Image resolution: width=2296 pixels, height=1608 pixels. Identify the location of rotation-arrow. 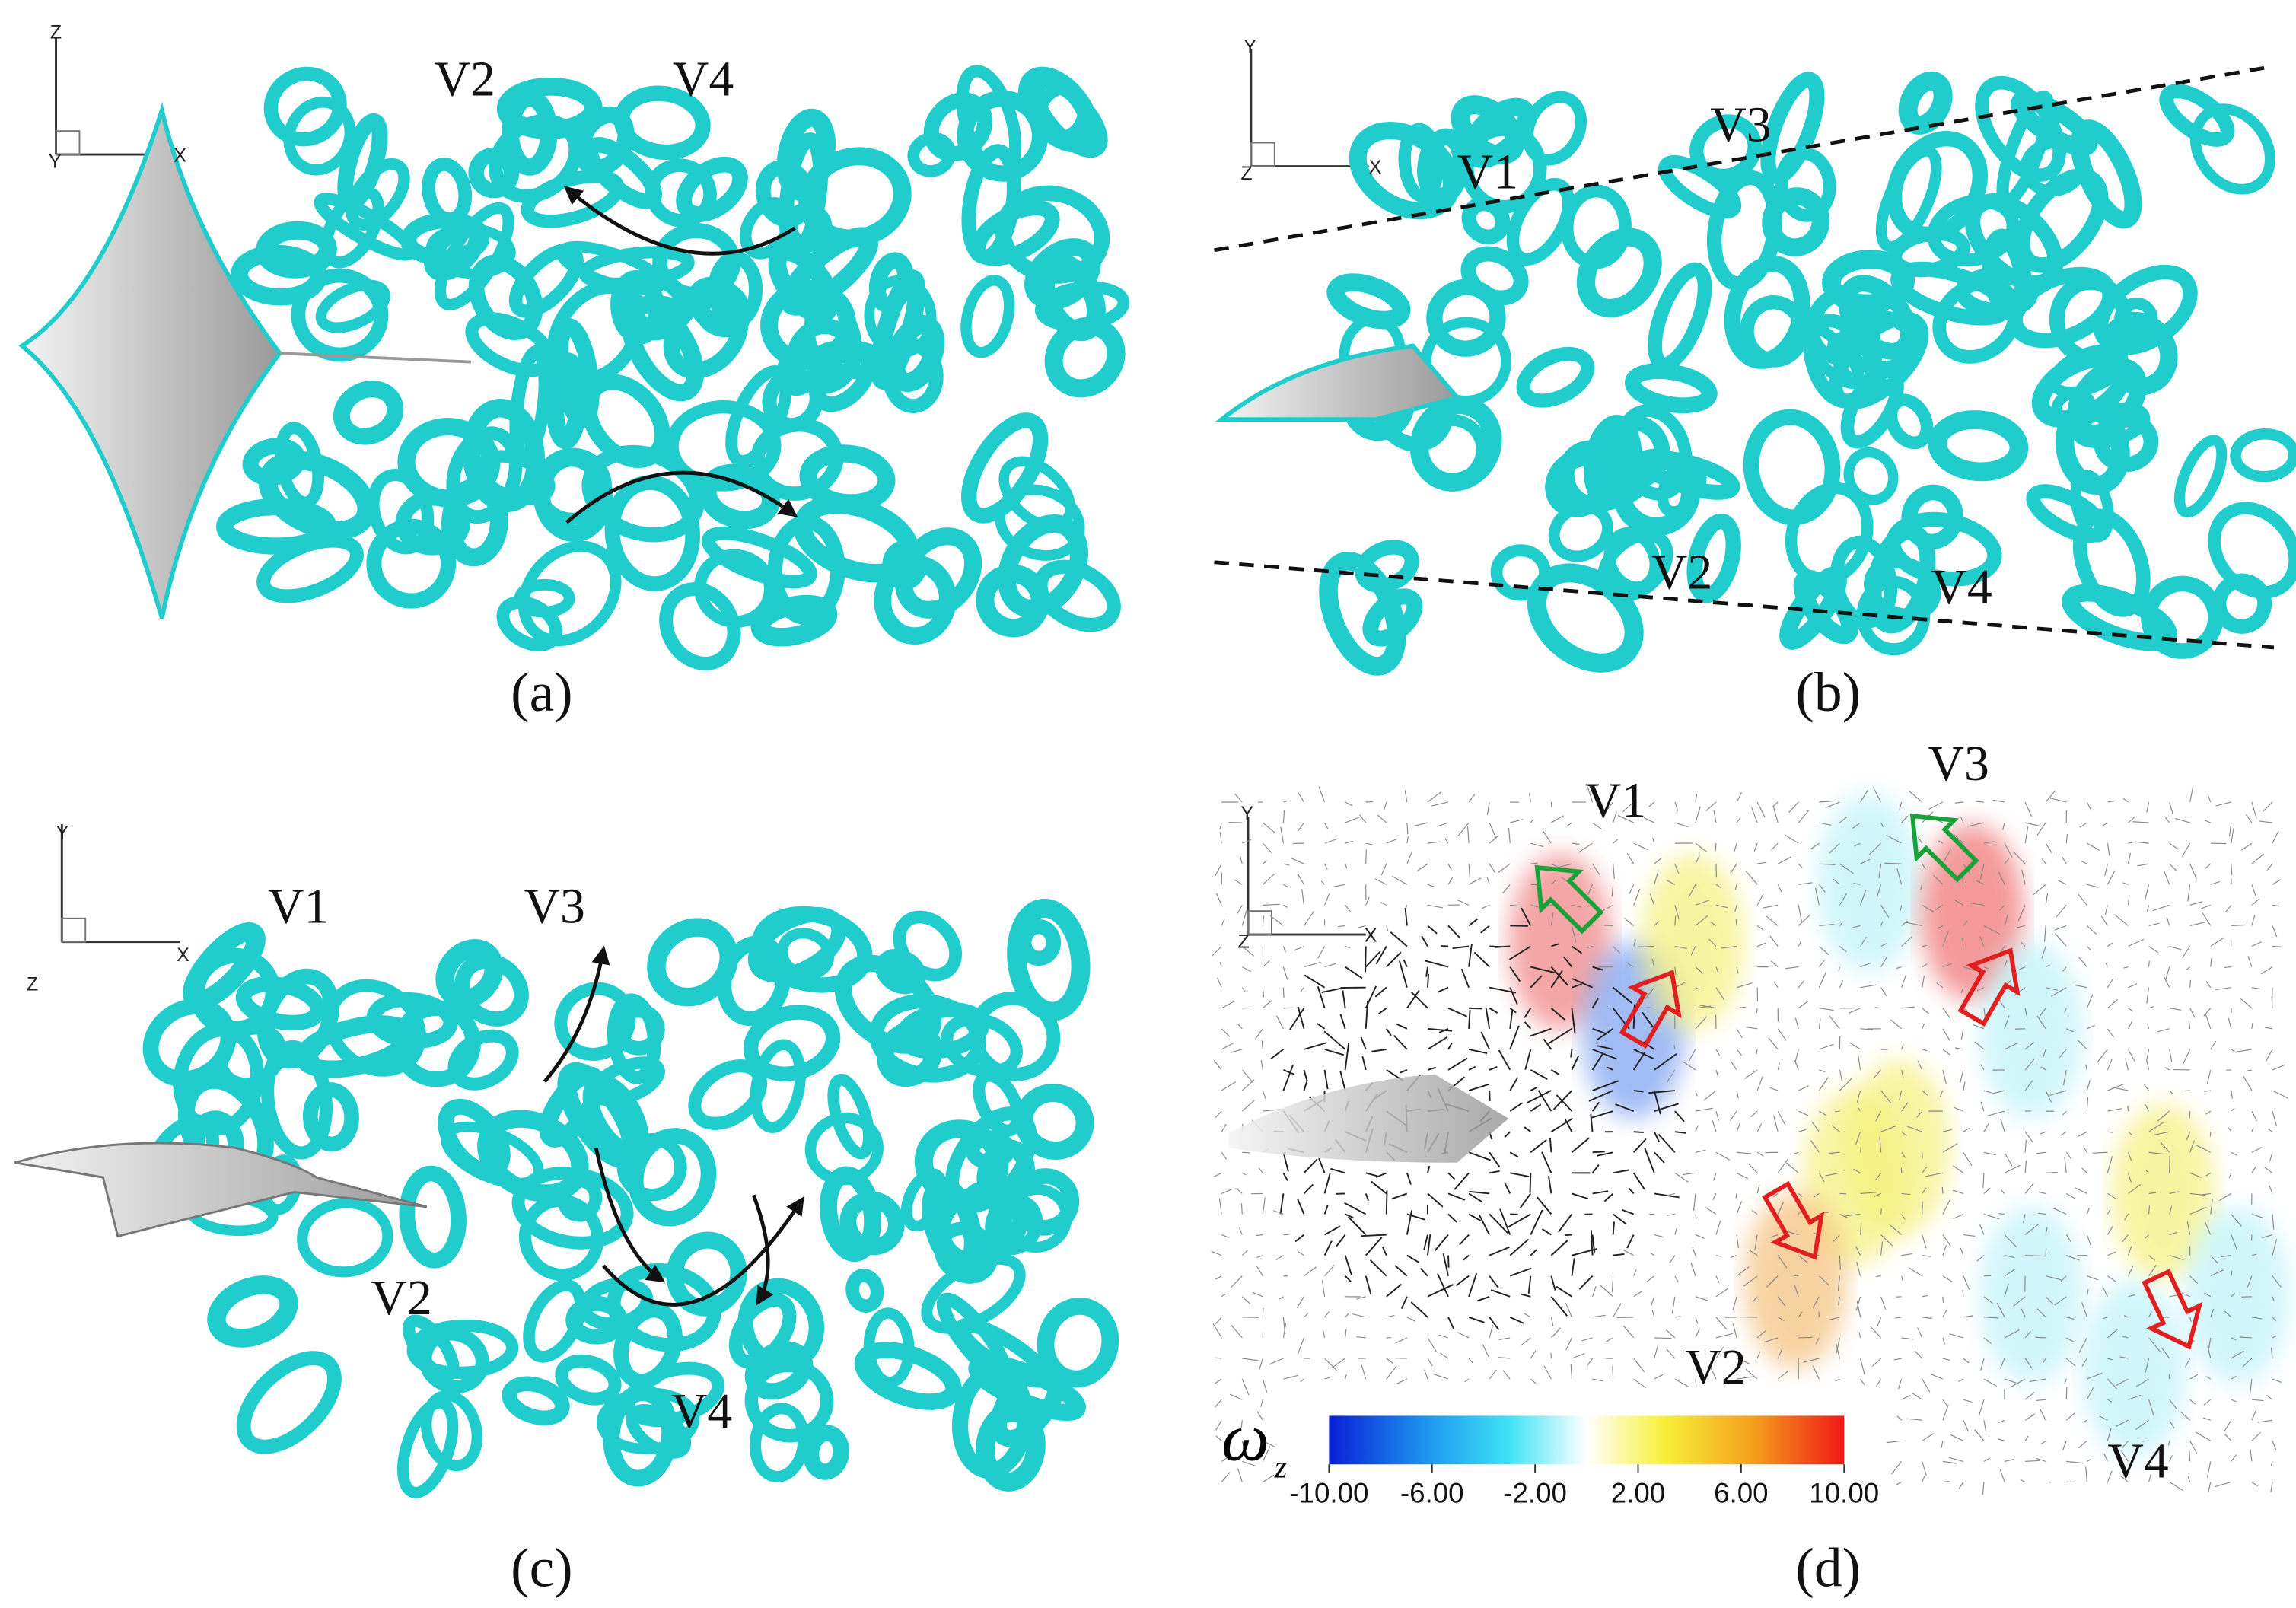
(679, 221).